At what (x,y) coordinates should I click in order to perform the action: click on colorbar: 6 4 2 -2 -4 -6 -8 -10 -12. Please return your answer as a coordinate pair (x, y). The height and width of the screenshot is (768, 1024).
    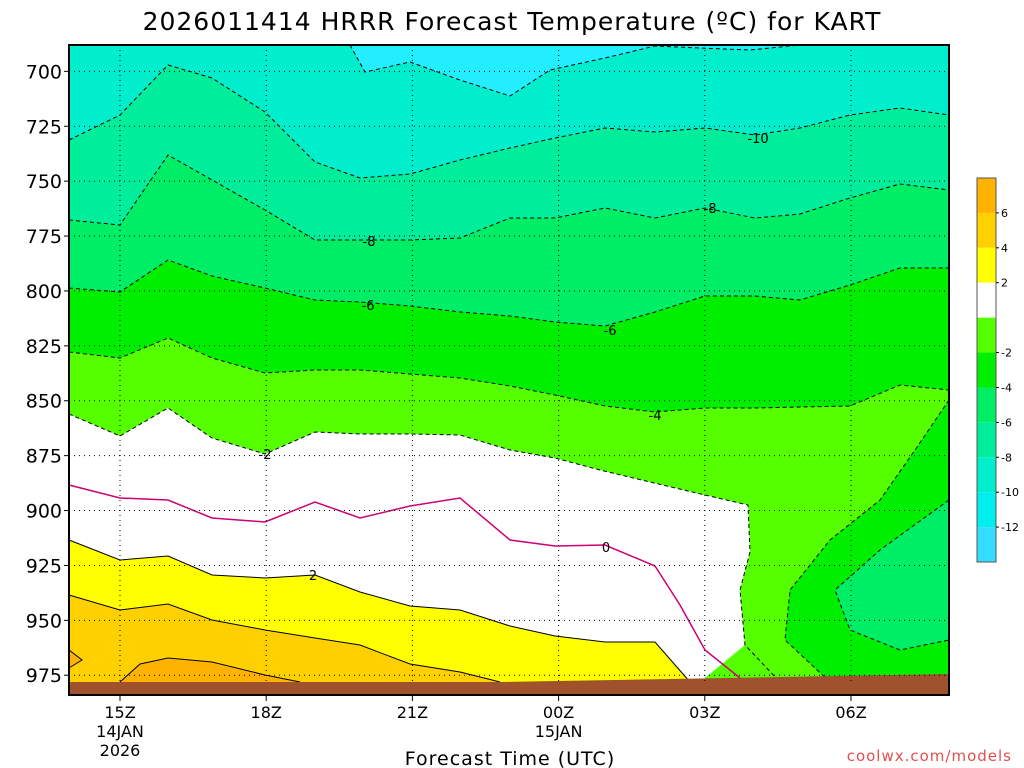
    Looking at the image, I should click on (997, 370).